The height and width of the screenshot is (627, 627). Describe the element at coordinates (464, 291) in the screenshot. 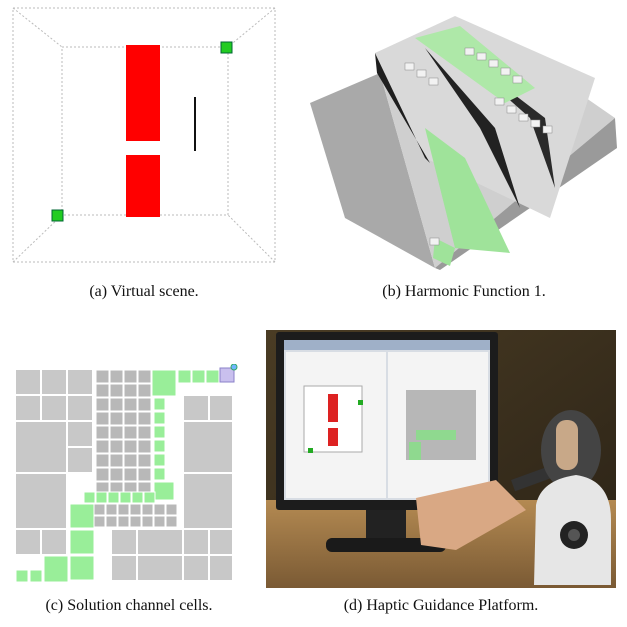

I see `caption-b: (b) Harmonic Function 1.` at that location.